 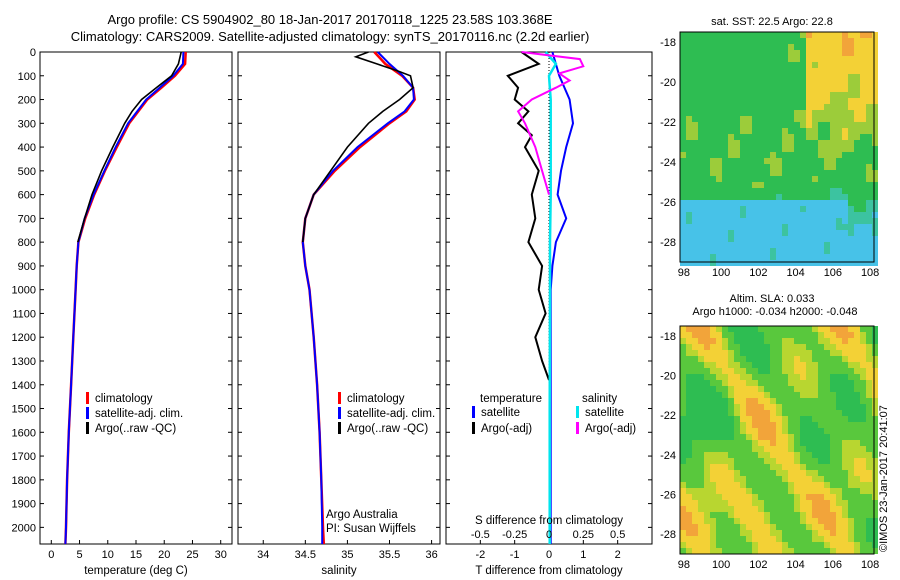 I want to click on top-tick-label: -0.25, so click(x=514, y=535).